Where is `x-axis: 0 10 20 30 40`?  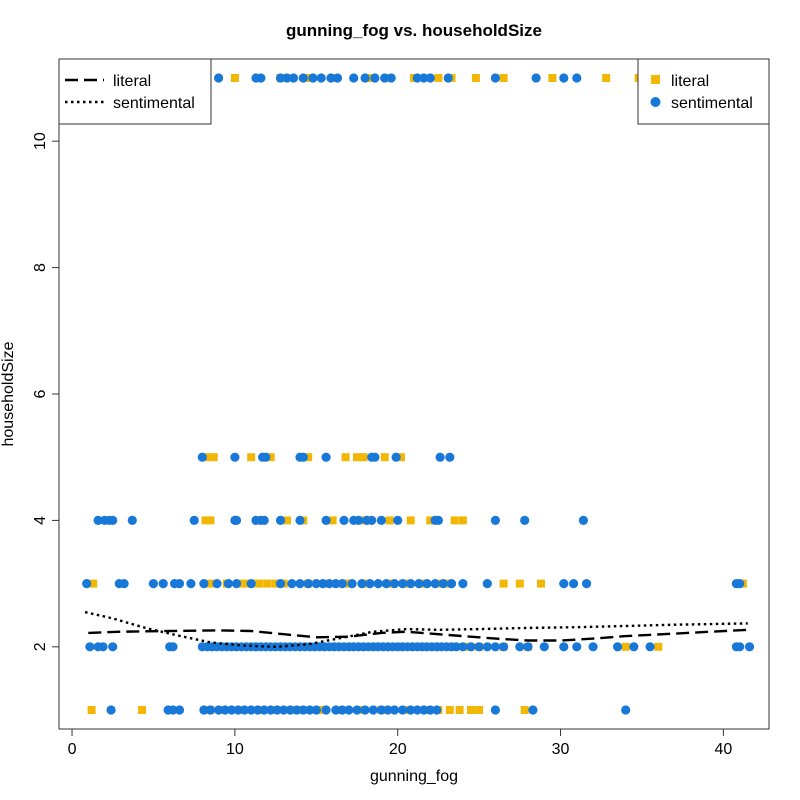
x-axis: 0 10 20 30 40 is located at coordinates (400, 743).